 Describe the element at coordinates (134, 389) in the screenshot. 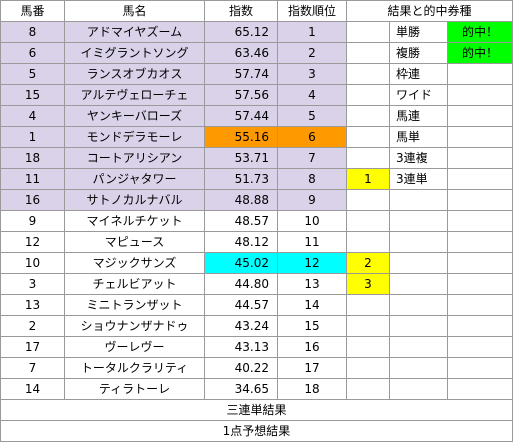

I see `cell-bamei: ティラトーレ` at that location.